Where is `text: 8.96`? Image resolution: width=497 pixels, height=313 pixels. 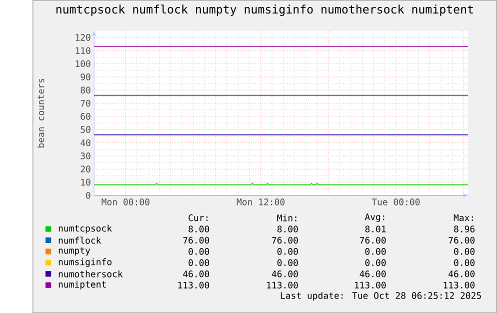 text: 8.96 is located at coordinates (464, 229).